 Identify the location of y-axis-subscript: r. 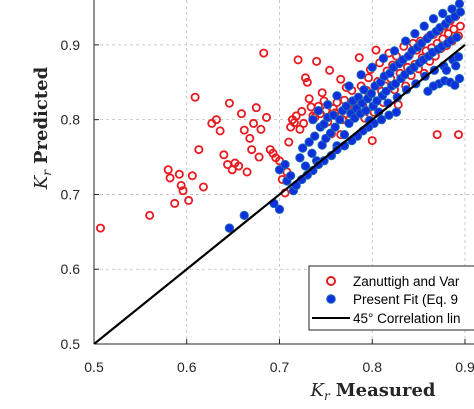
(47, 172).